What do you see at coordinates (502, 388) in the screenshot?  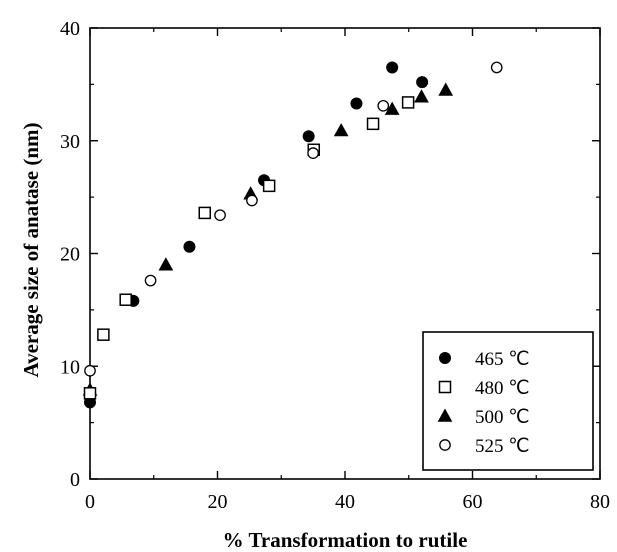 I see `legend-label: 480 ℃` at bounding box center [502, 388].